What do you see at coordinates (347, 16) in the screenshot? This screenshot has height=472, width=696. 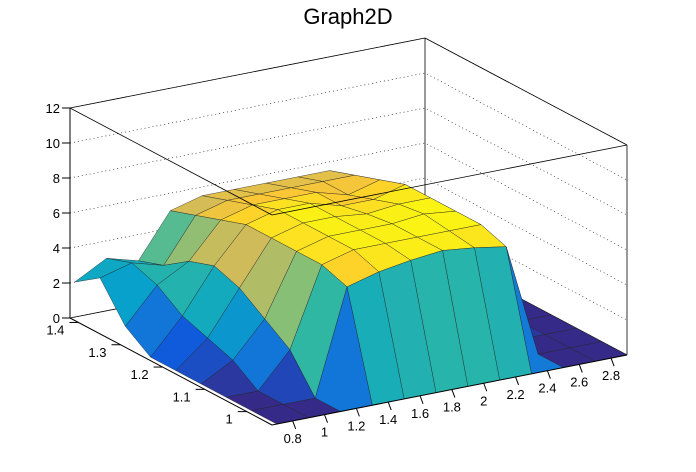 I see `chart-title: Graph2D` at bounding box center [347, 16].